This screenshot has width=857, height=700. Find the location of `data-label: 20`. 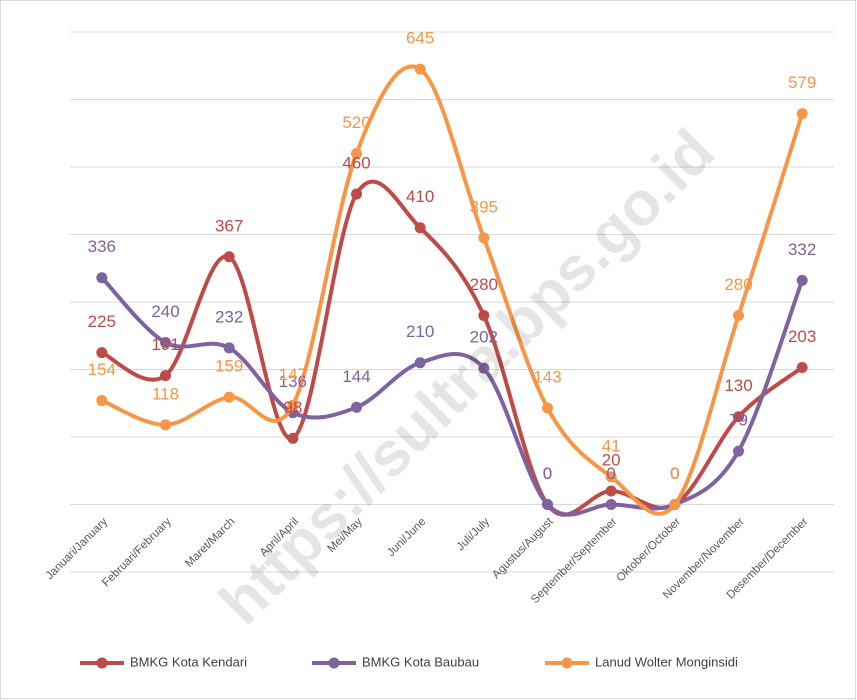

data-label: 20 is located at coordinates (611, 459).